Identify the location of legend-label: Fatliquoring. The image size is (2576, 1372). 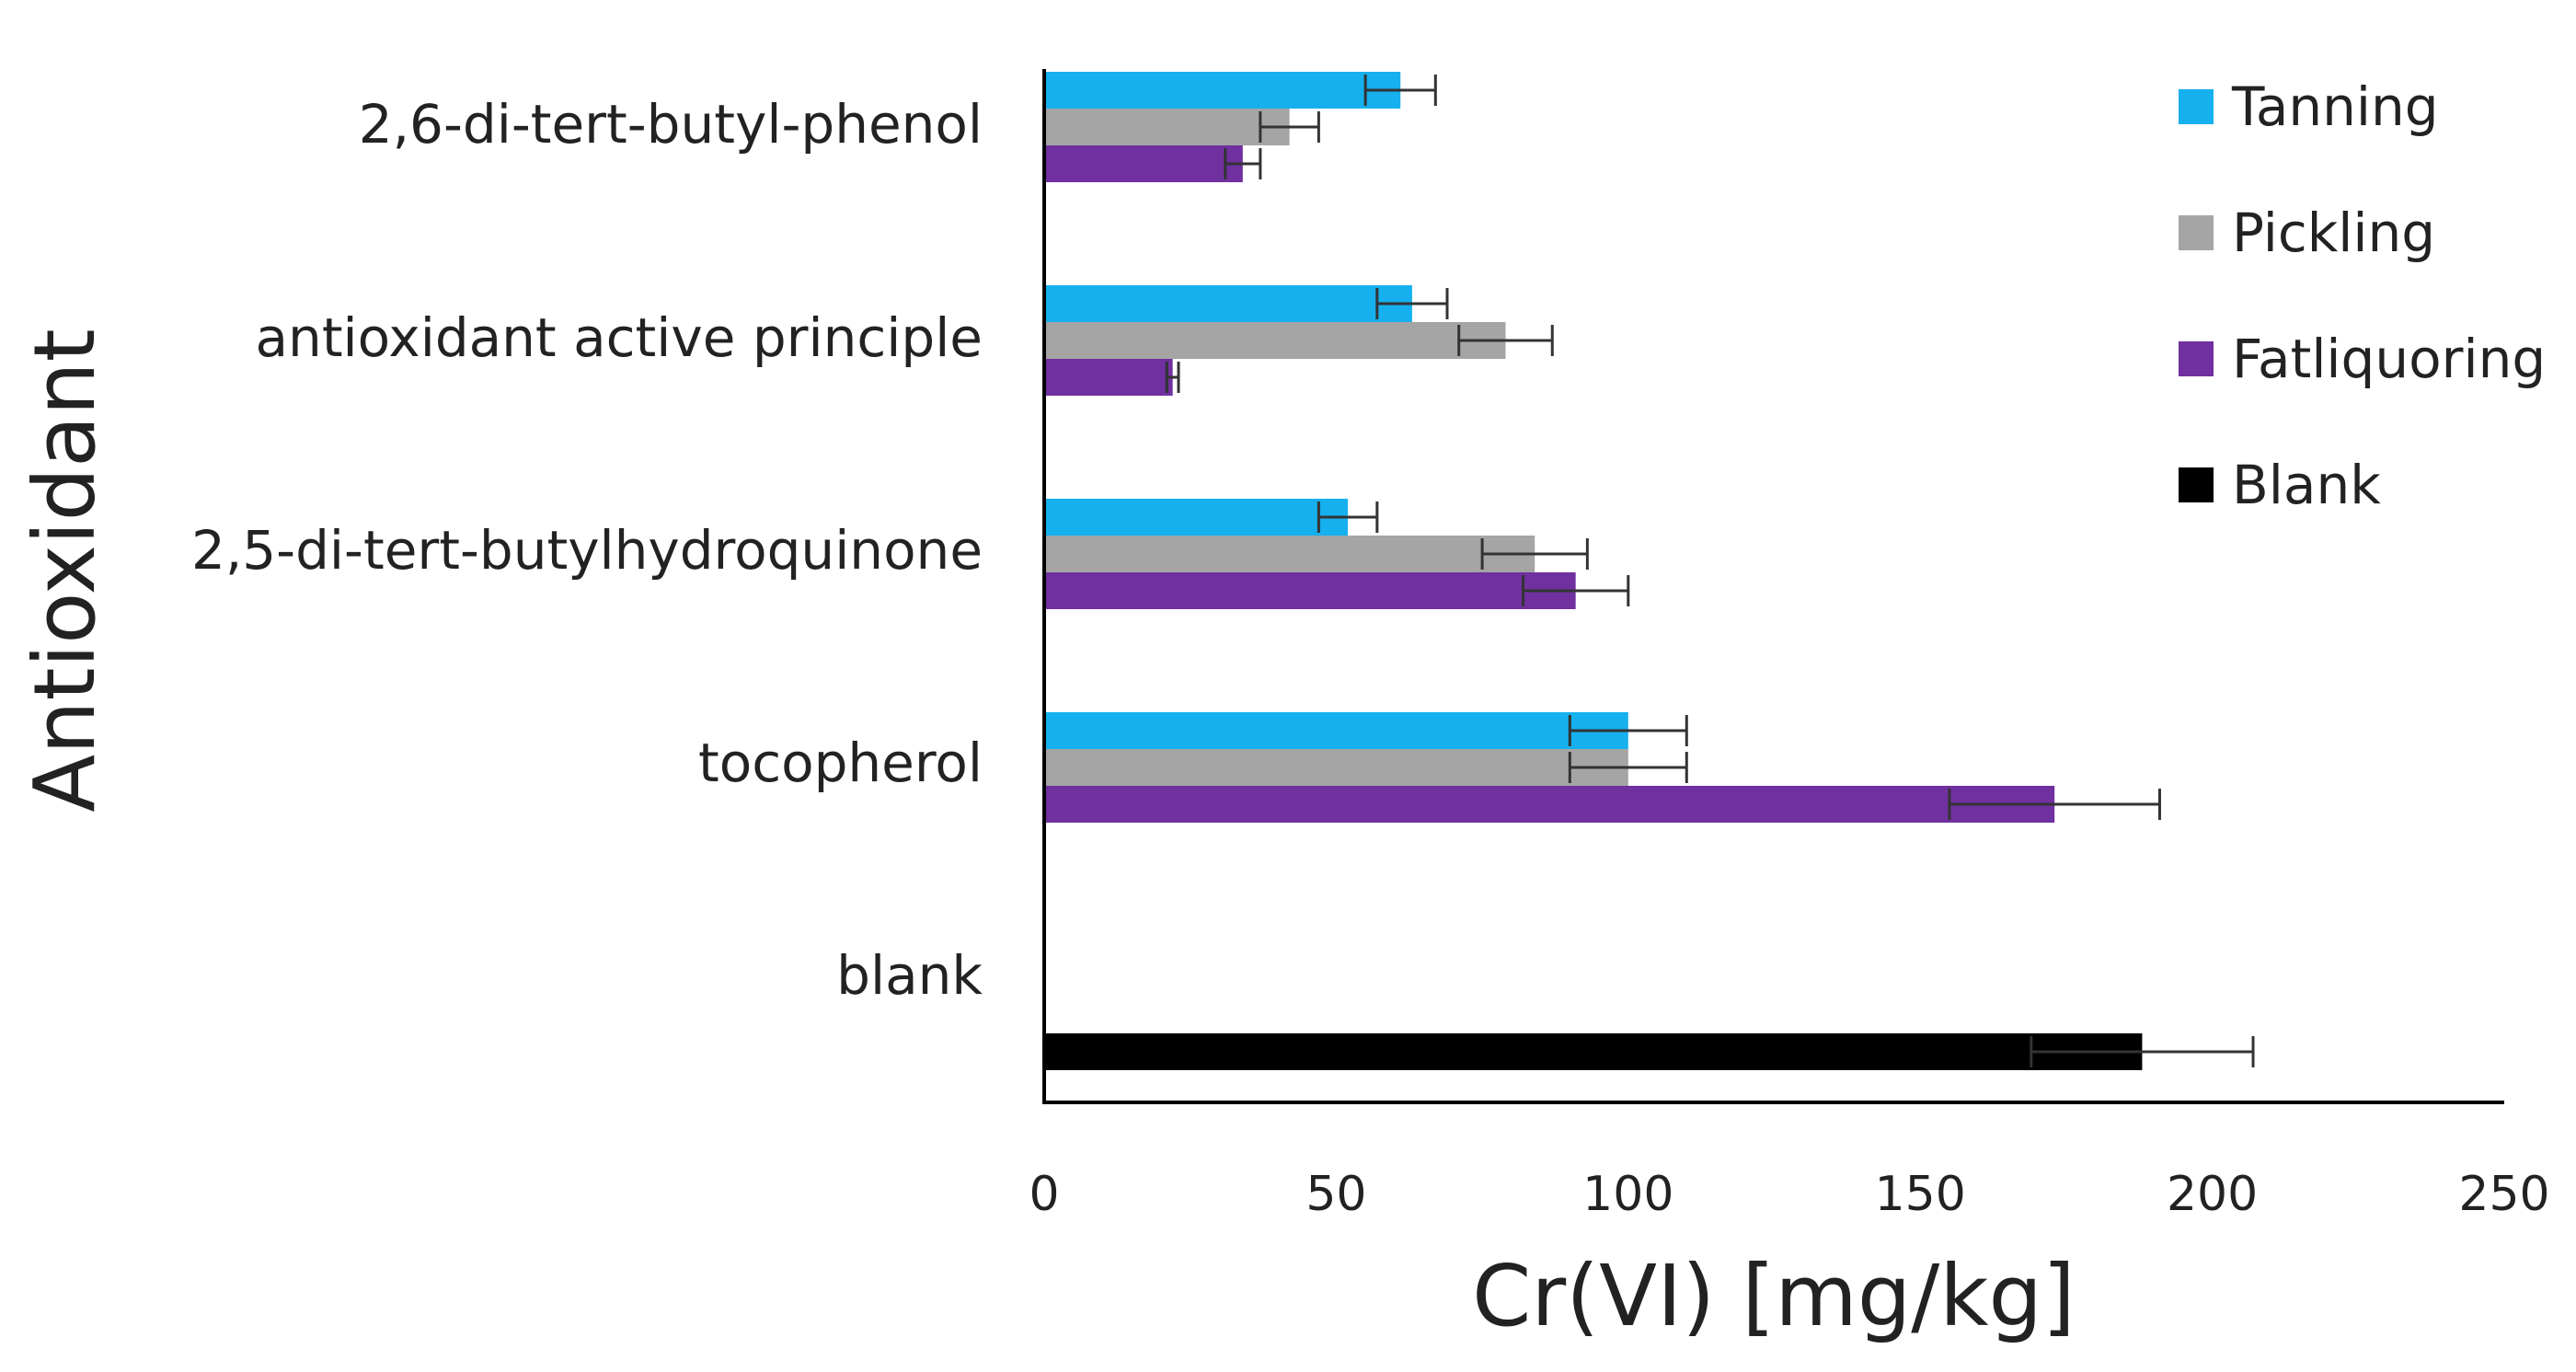
(2389, 359).